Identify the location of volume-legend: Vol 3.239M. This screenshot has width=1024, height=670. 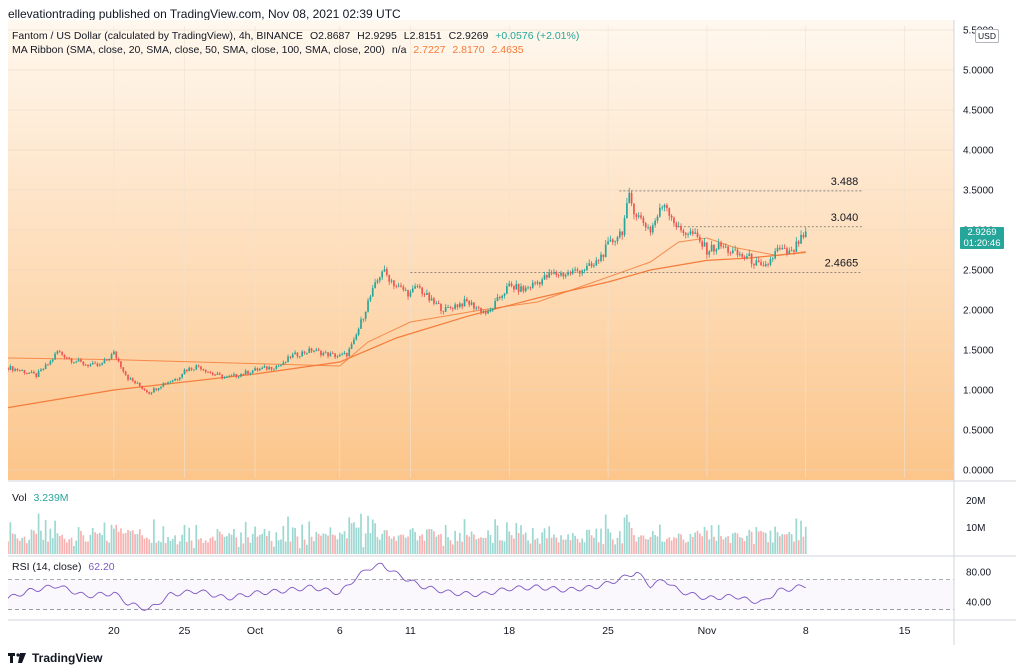
(42, 498).